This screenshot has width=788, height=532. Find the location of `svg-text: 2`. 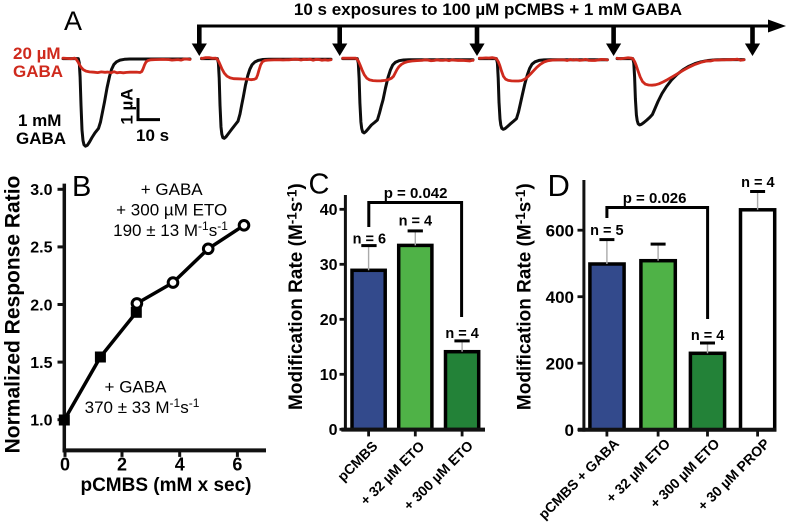

svg-text: 2 is located at coordinates (122, 465).